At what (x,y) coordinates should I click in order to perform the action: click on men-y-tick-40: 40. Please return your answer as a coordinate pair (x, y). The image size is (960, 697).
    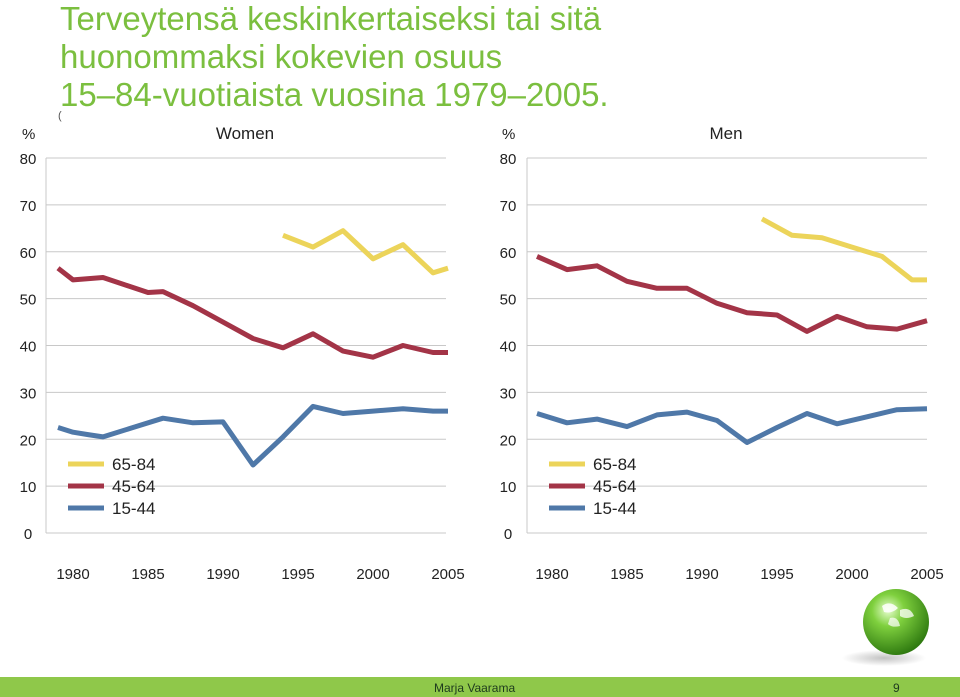
    Looking at the image, I should click on (508, 347).